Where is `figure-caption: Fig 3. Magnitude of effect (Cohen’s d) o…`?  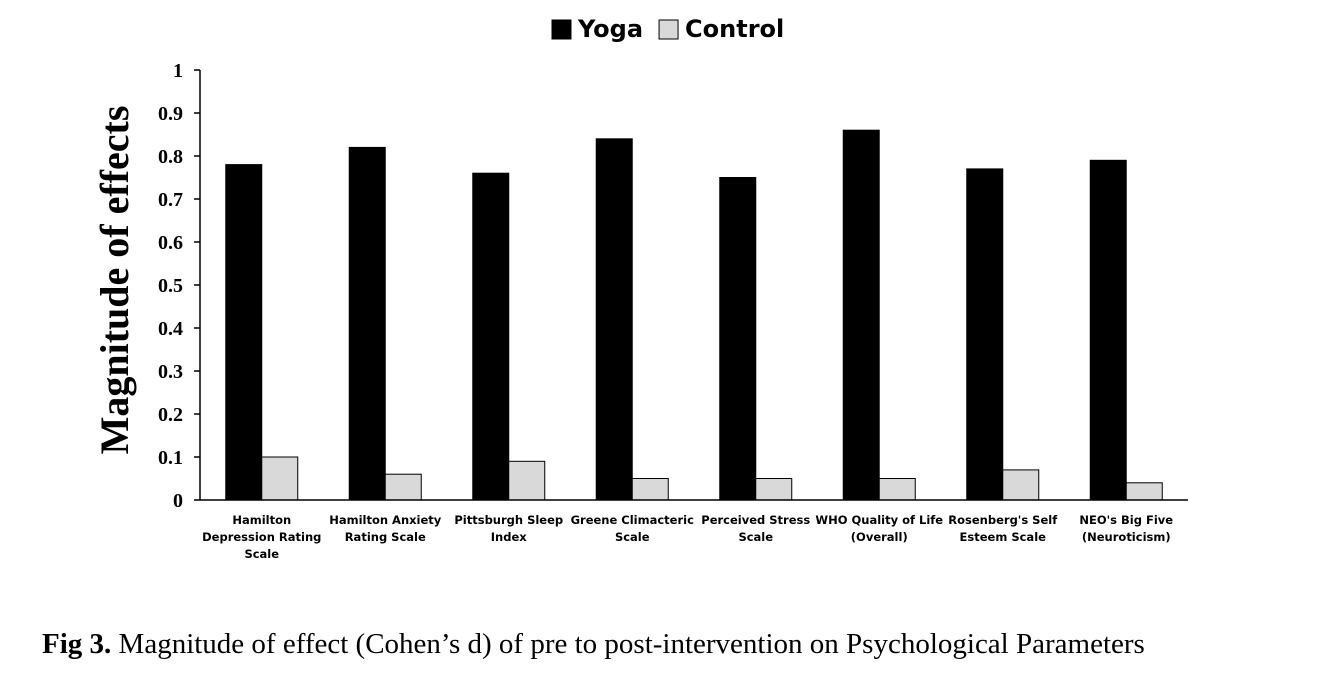
figure-caption: Fig 3. Magnitude of effect (Cohen’s d) o… is located at coordinates (677, 644).